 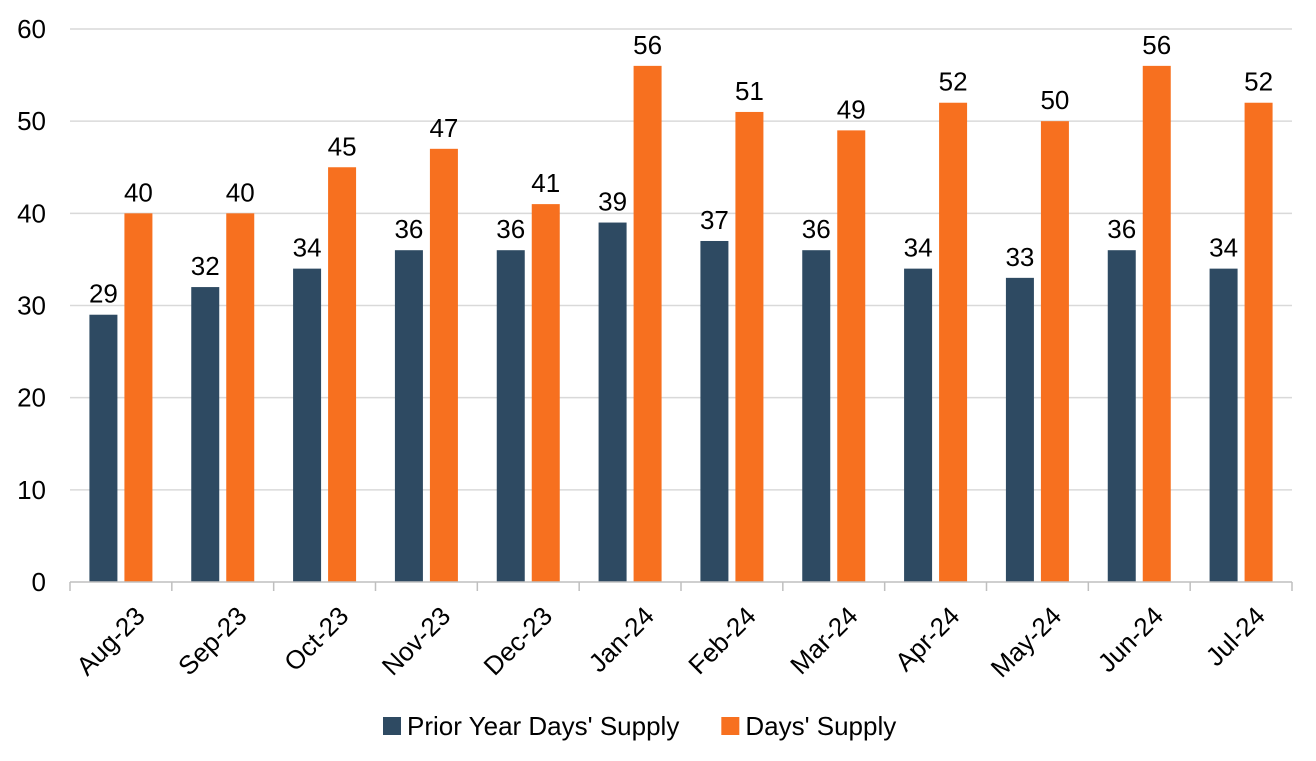 What do you see at coordinates (851, 109) in the screenshot?
I see `data-label: 49` at bounding box center [851, 109].